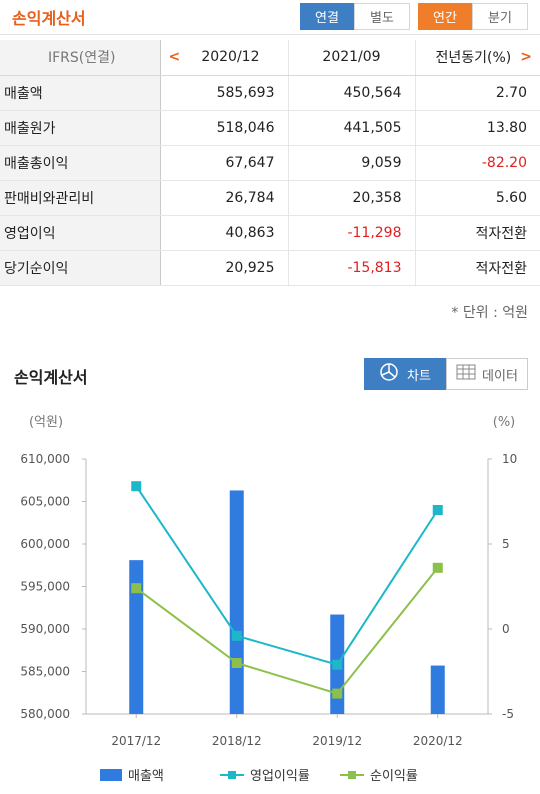 The height and width of the screenshot is (794, 540). What do you see at coordinates (80, 58) in the screenshot?
I see `table-header-label: IFRS(연결)` at bounding box center [80, 58].